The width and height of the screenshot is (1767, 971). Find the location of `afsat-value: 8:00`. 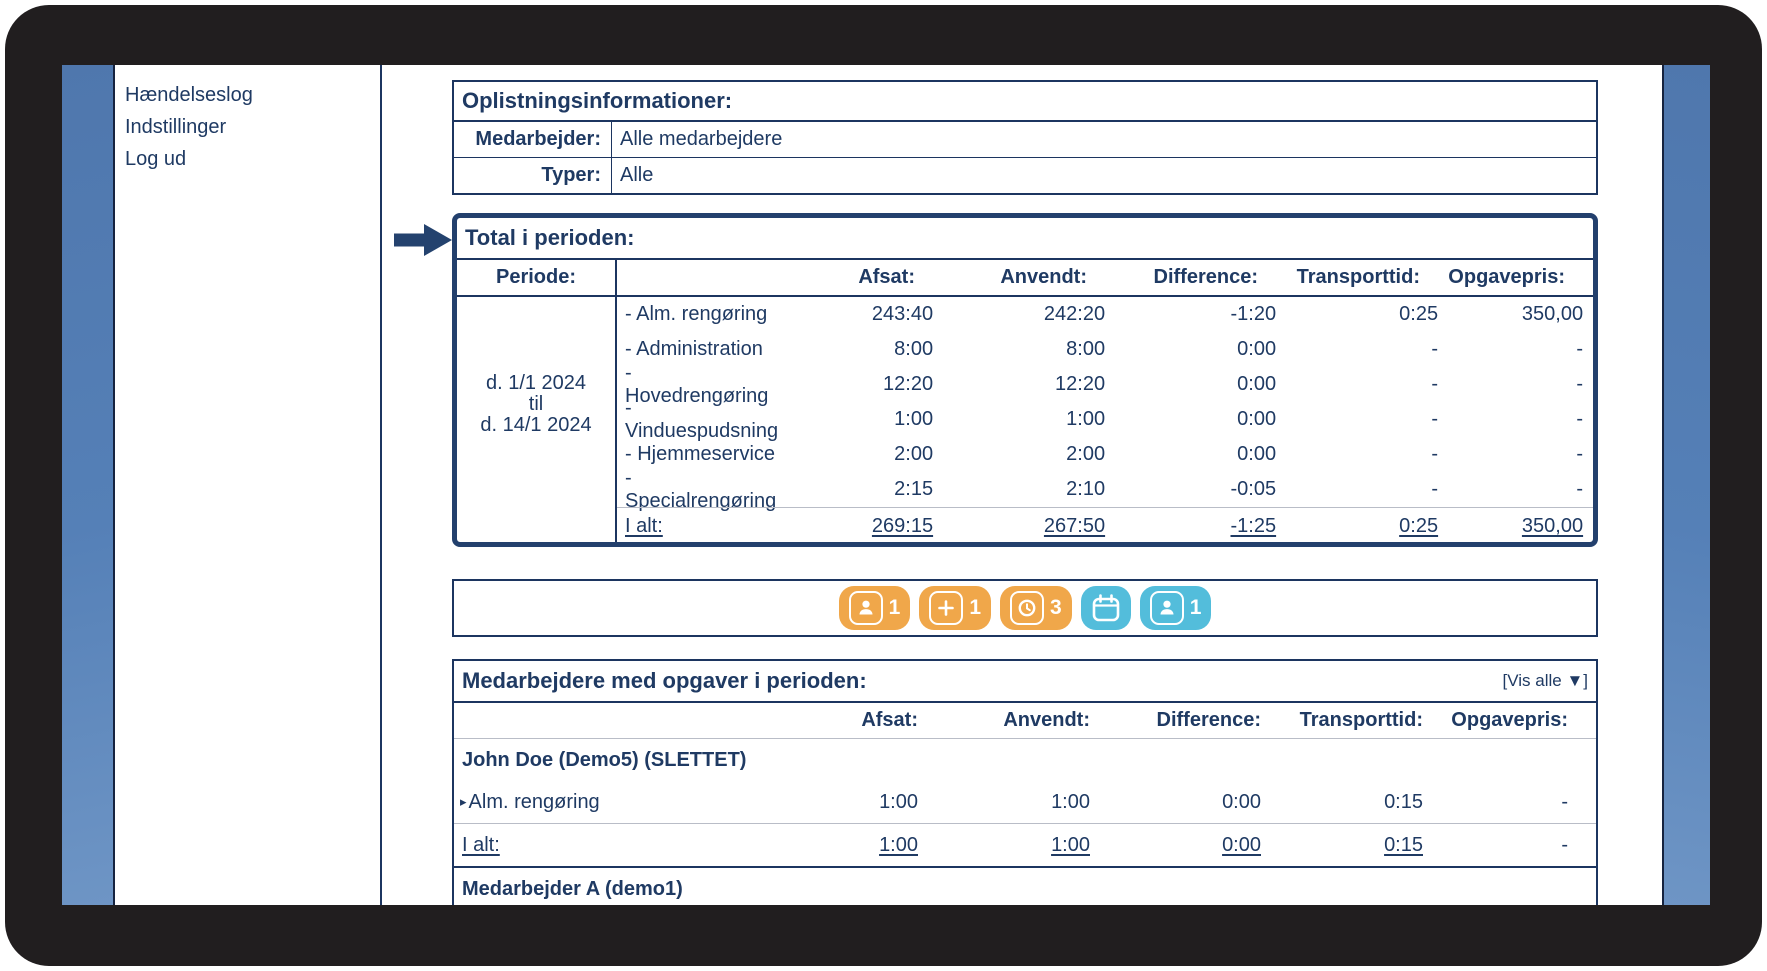

afsat-value: 8:00 is located at coordinates (914, 349).